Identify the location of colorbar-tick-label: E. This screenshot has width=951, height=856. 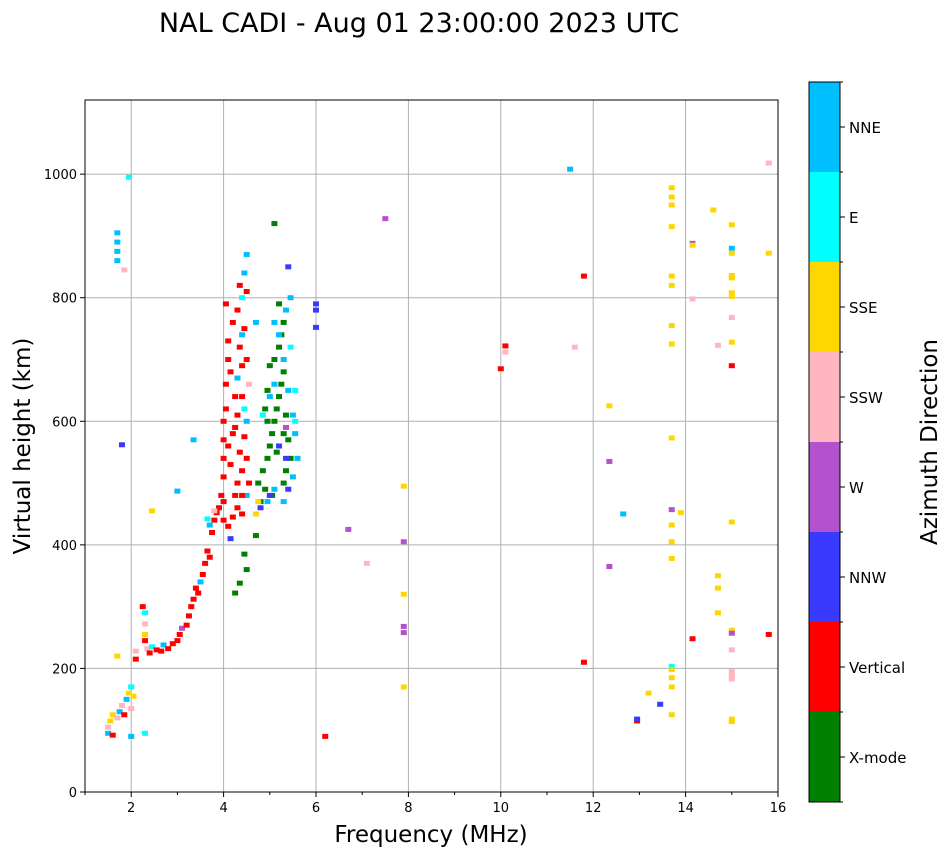
(853, 218).